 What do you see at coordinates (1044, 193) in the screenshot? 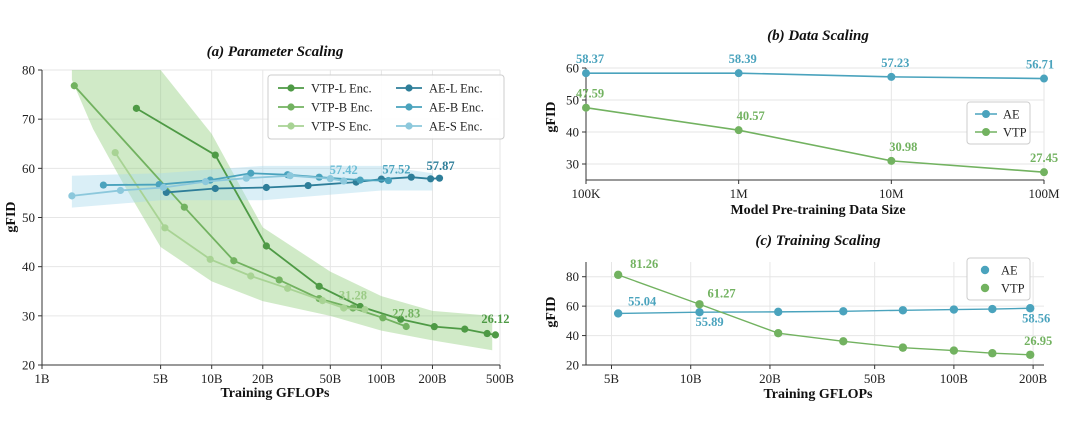
I see `b-xtick-label: 100M` at bounding box center [1044, 193].